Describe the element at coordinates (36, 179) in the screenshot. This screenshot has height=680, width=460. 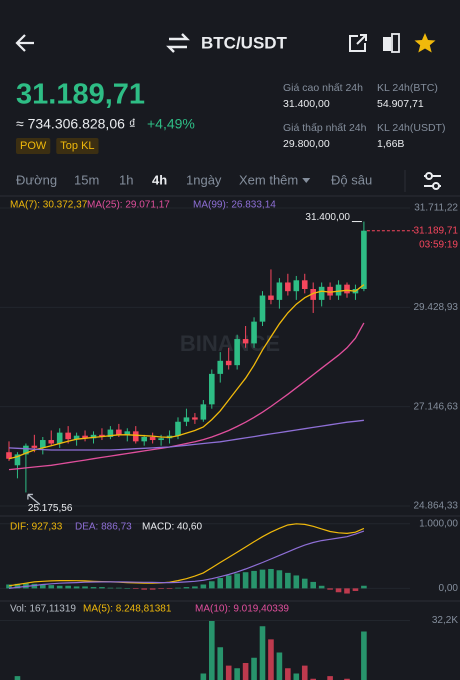
I see `tab: Đường` at that location.